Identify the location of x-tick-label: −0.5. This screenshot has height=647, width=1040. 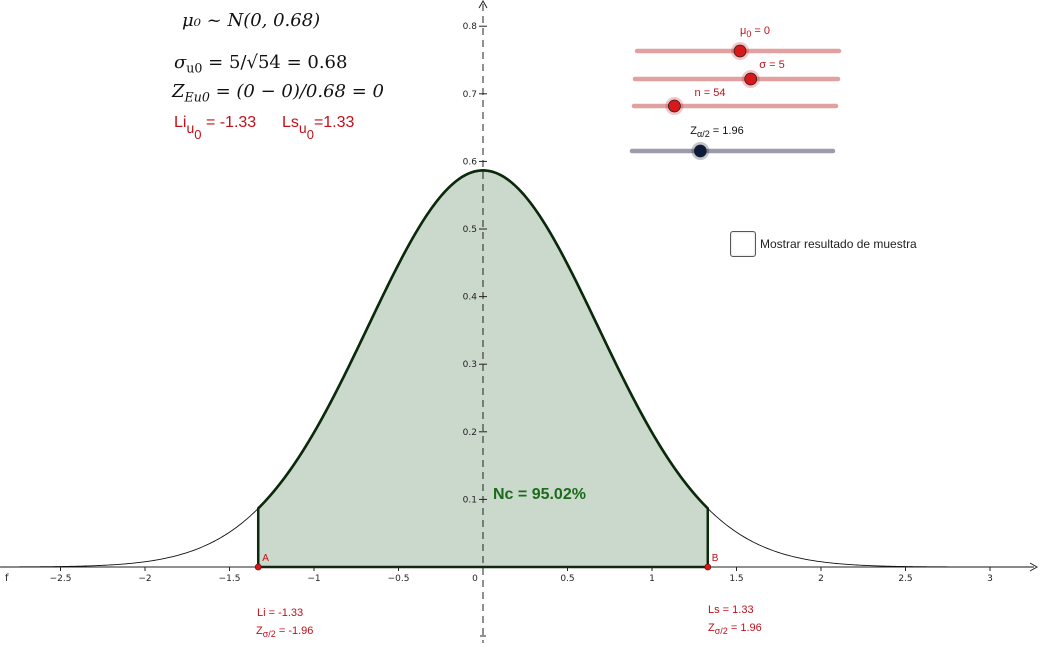
(399, 579).